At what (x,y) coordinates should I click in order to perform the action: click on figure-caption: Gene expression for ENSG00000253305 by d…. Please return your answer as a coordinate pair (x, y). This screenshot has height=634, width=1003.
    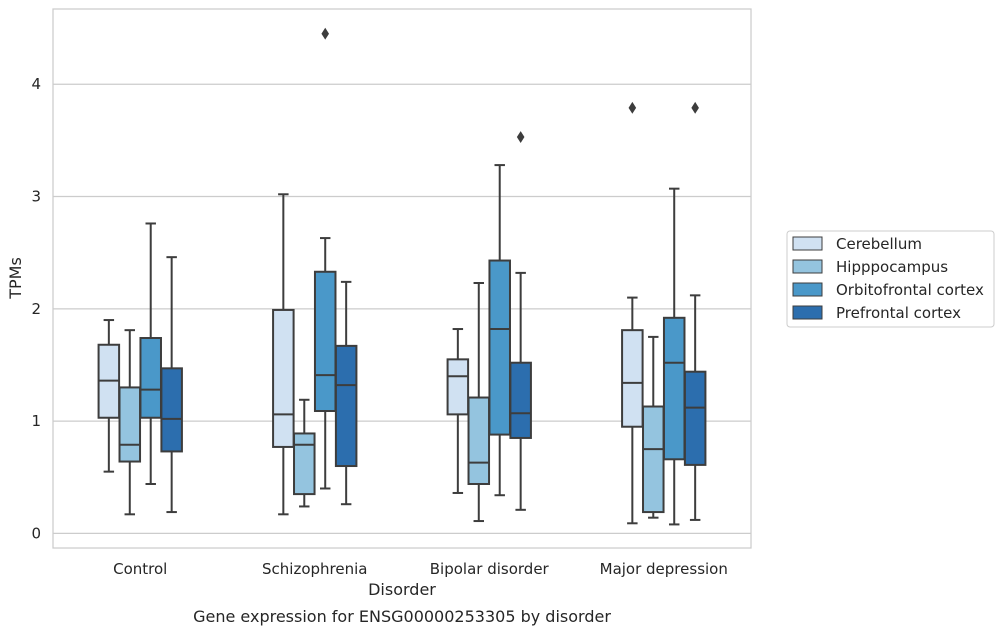
    Looking at the image, I should click on (402, 616).